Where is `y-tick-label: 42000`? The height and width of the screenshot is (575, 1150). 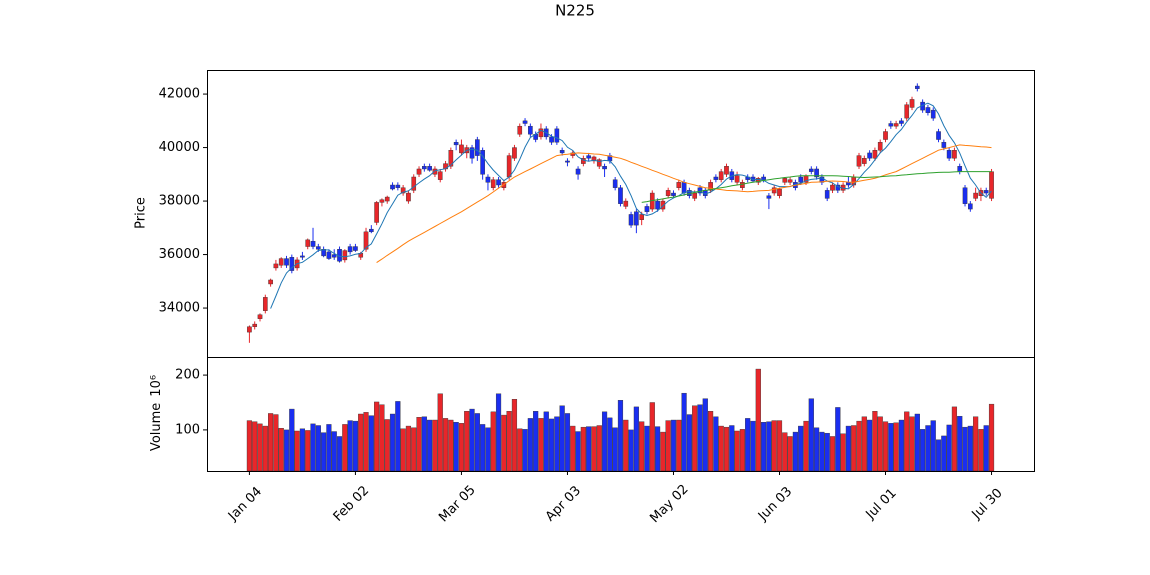 y-tick-label: 42000 is located at coordinates (179, 94).